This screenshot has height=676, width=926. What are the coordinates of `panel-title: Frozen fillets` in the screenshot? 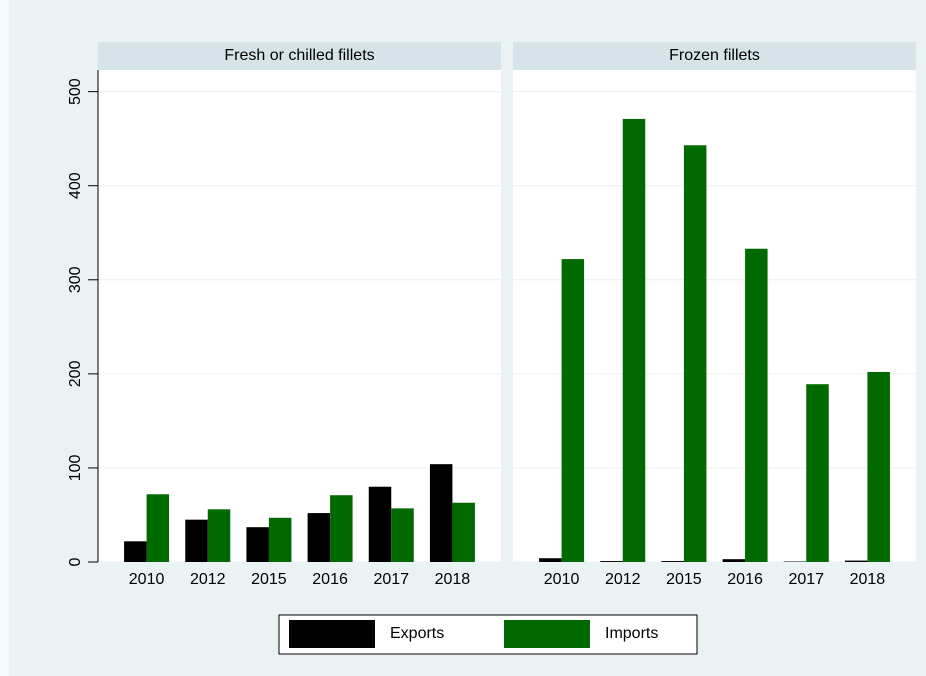 It's located at (714, 55).